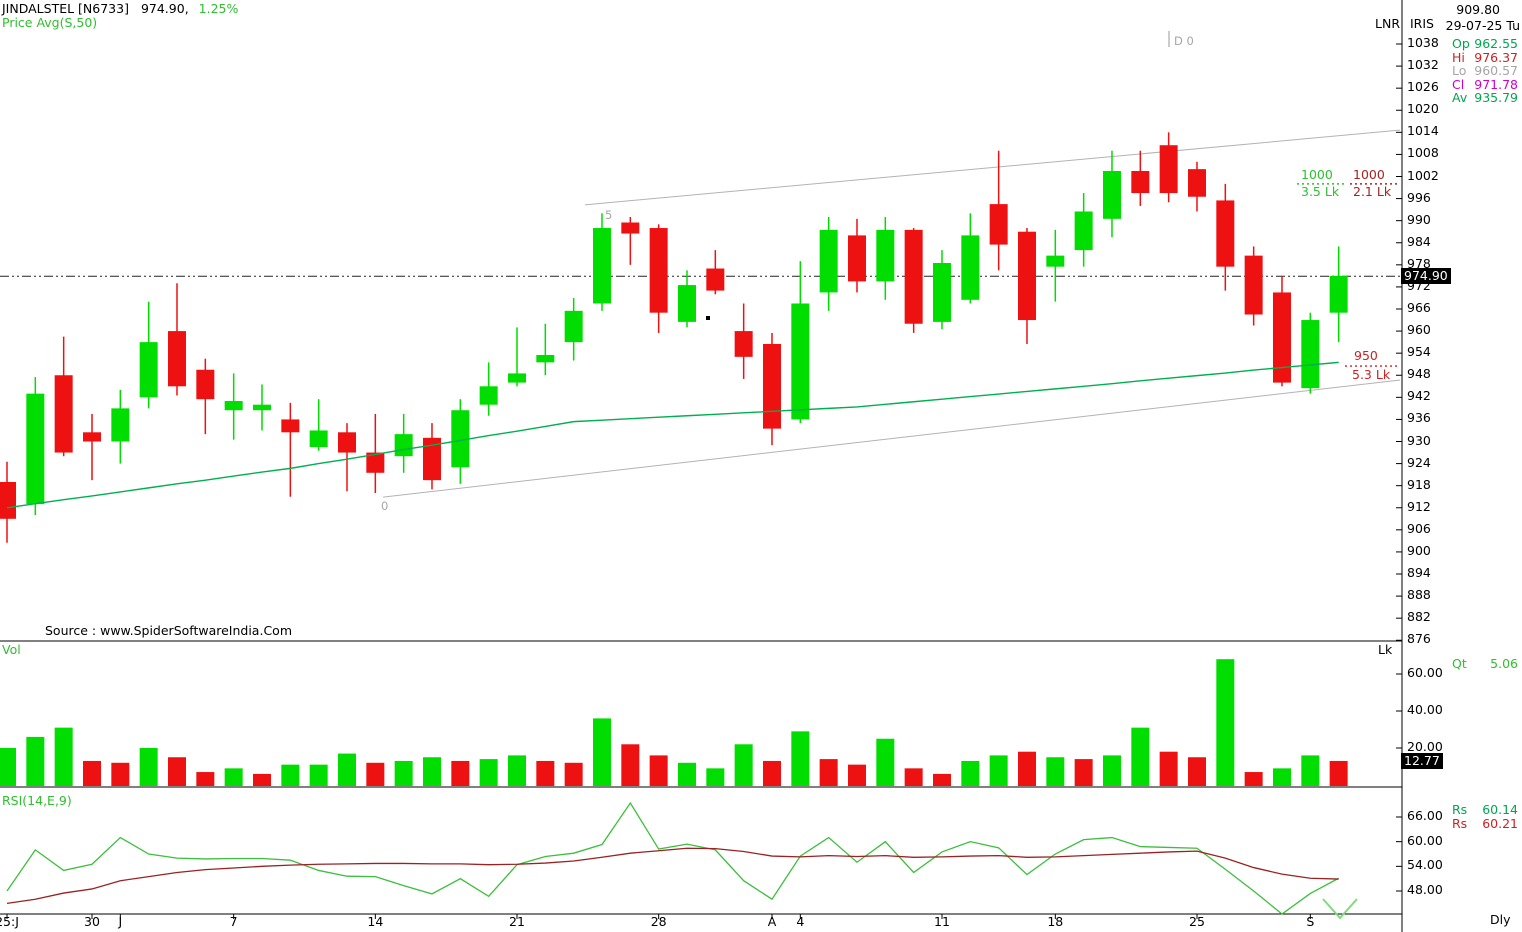  Describe the element at coordinates (1419, 572) in the screenshot. I see `price-tick-label: 894` at that location.